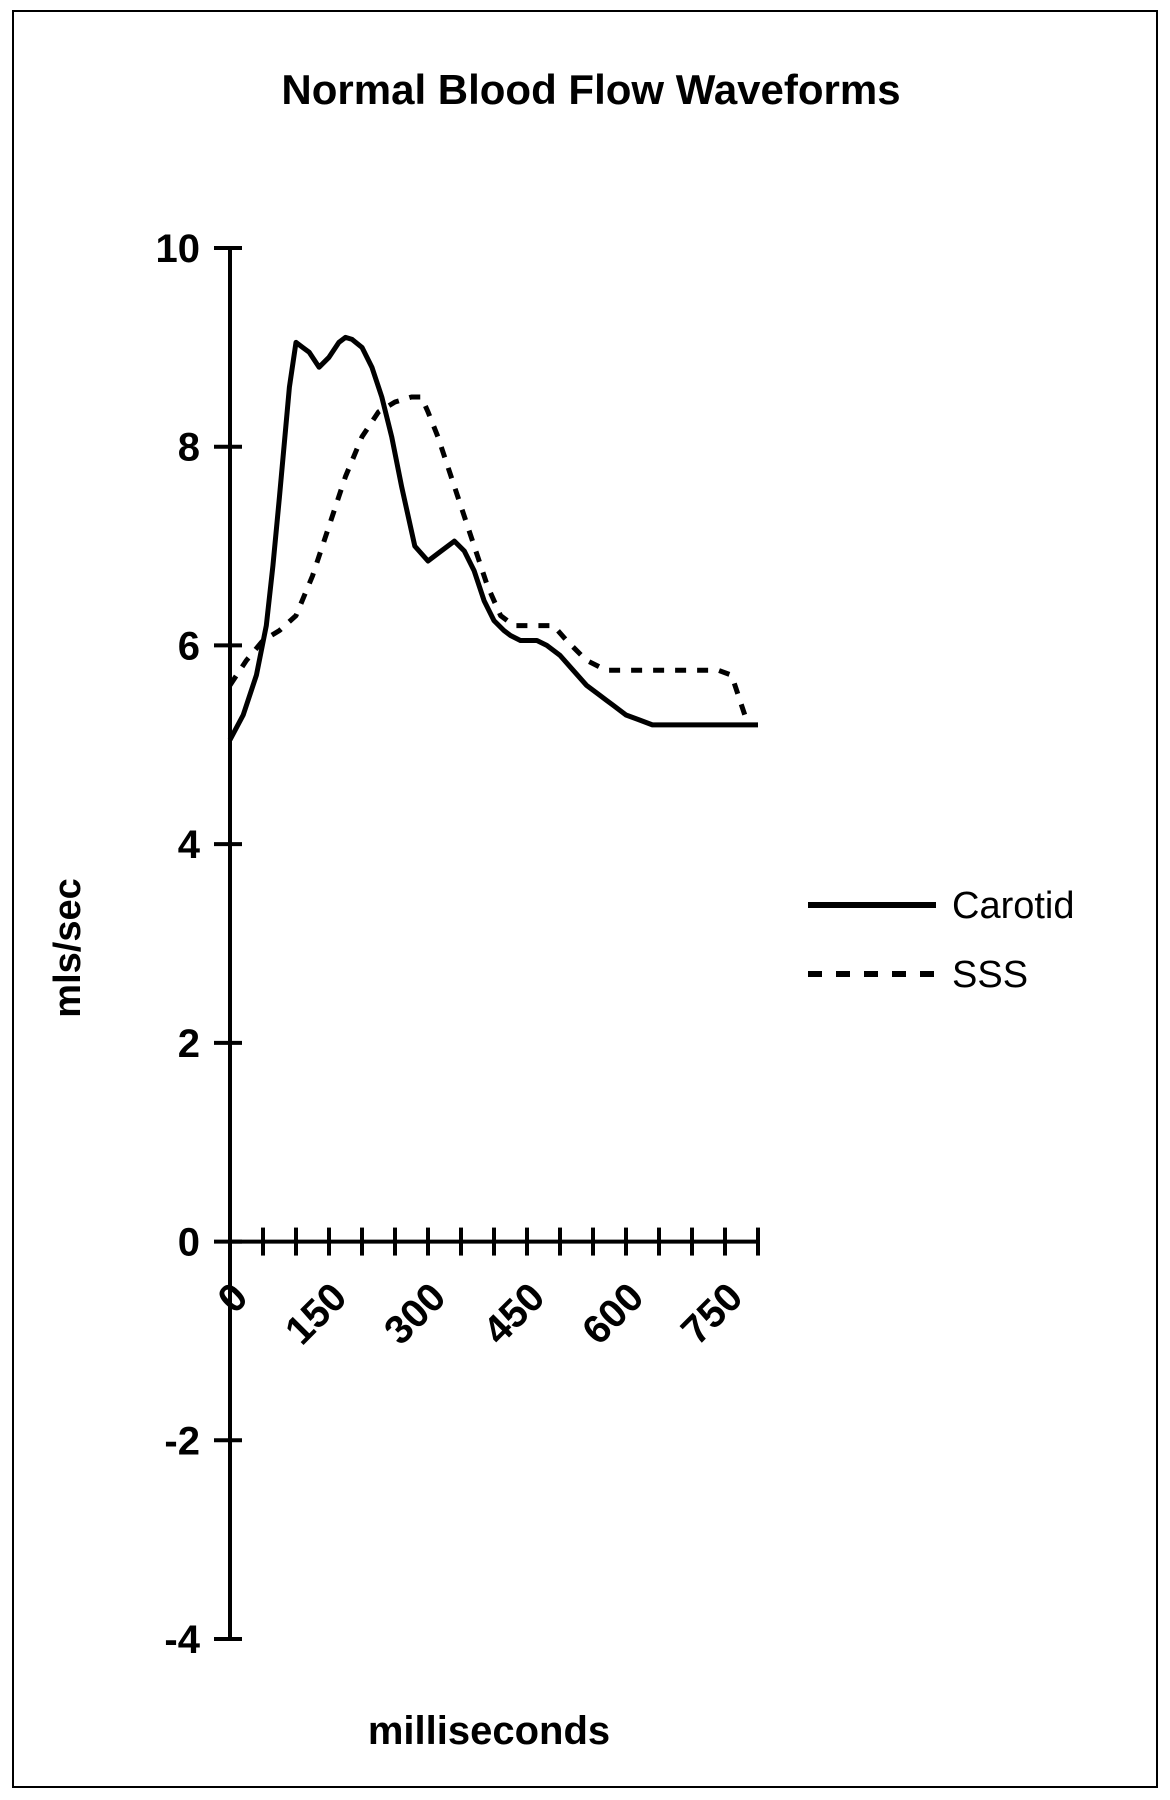  I want to click on y-tick-label: -4, so click(182, 1640).